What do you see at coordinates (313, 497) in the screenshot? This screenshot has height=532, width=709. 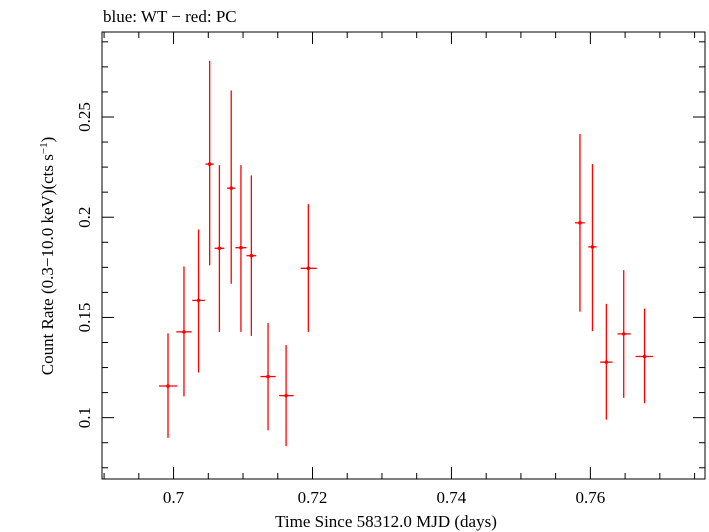 I see `x-tick-label: 0.72` at bounding box center [313, 497].